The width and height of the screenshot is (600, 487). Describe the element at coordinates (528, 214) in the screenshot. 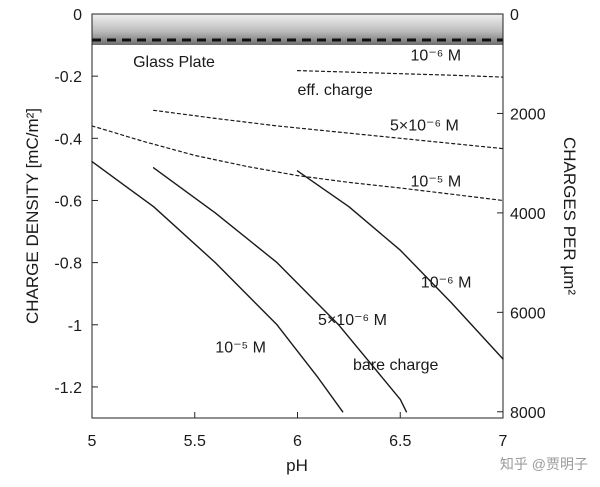

I see `y-right-tick-label: 4000` at that location.